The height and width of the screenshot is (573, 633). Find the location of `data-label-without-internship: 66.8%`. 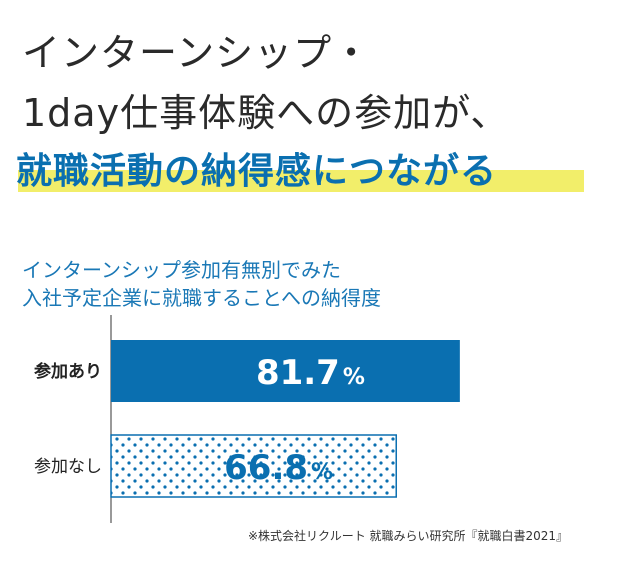

data-label-without-internship: 66.8% is located at coordinates (278, 468).